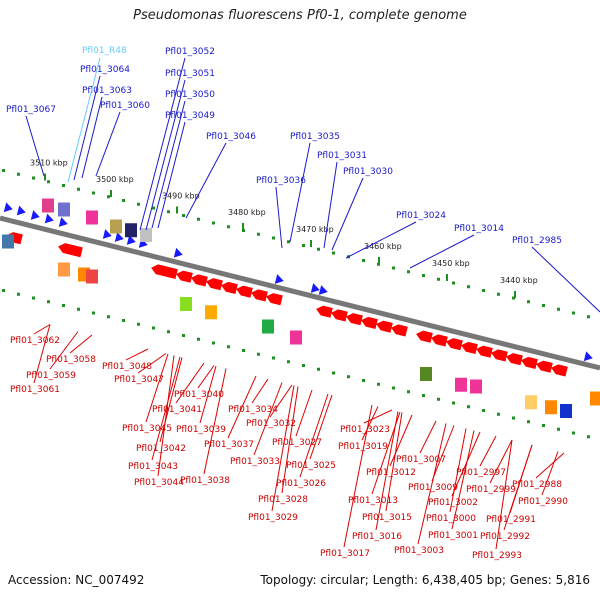 The width and height of the screenshot is (600, 600). I want to click on gene-label-forward: Pfl01_3051, so click(190, 74).